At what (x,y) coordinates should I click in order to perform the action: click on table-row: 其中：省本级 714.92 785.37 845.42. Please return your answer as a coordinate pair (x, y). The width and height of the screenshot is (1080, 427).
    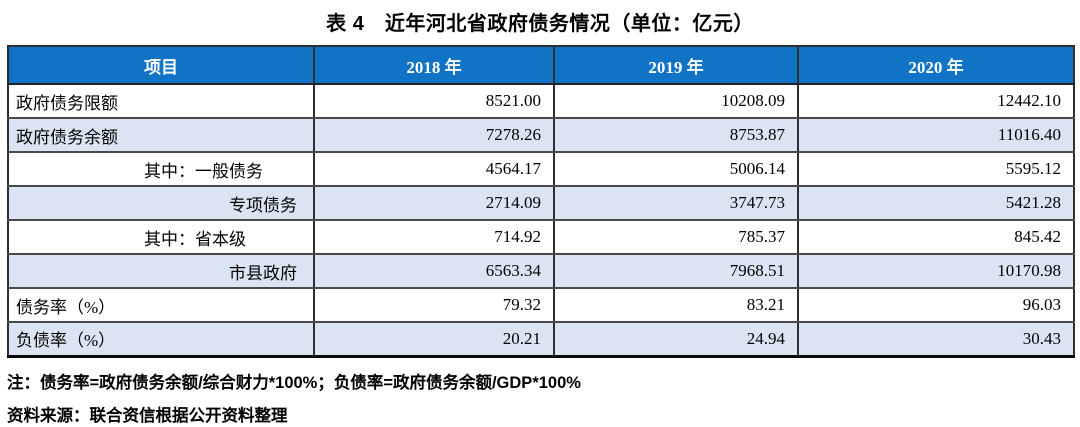
    Looking at the image, I should click on (541, 237).